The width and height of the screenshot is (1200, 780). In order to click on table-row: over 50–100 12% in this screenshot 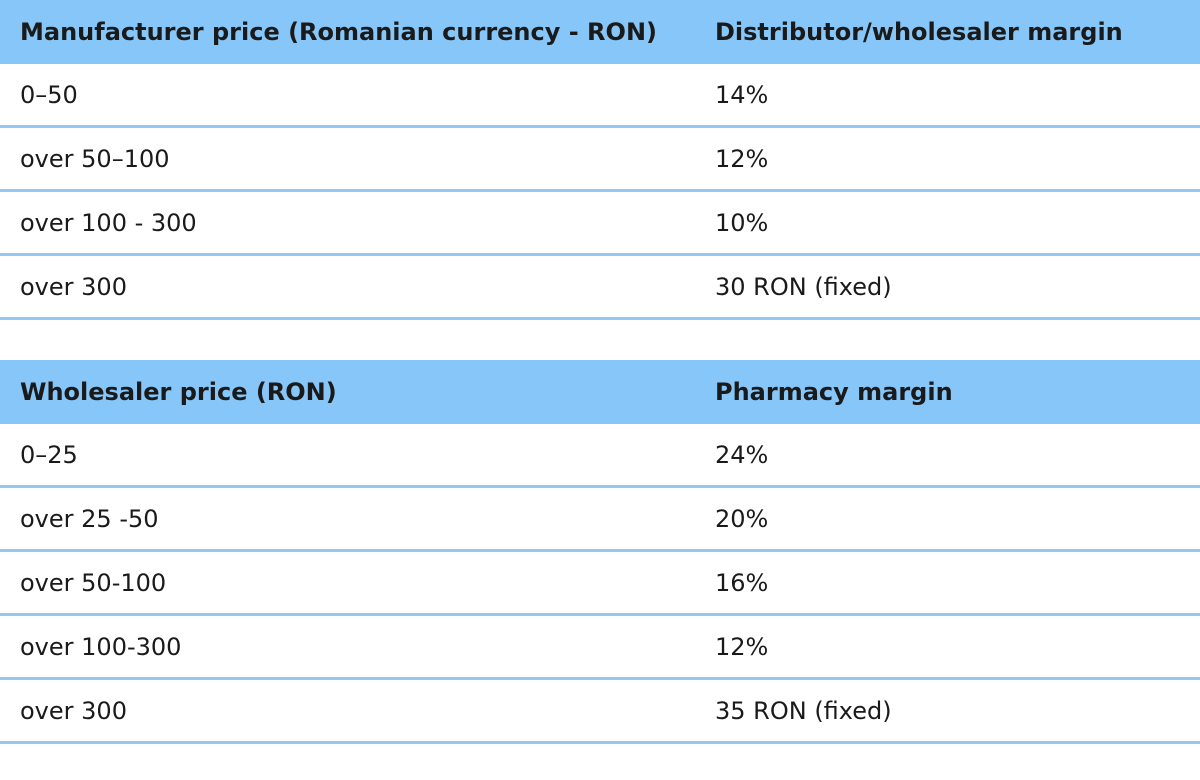, I will do `click(600, 159)`.